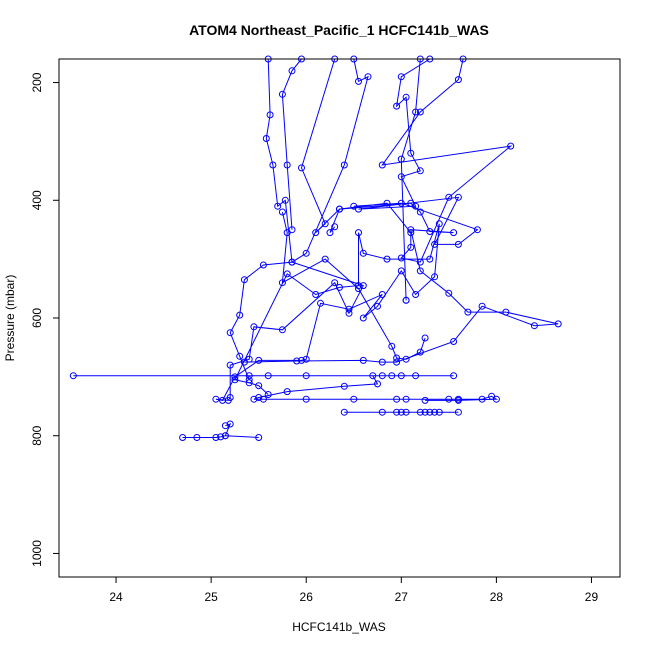 The image size is (650, 650). Describe the element at coordinates (592, 597) in the screenshot. I see `x-tick-label: 29` at that location.